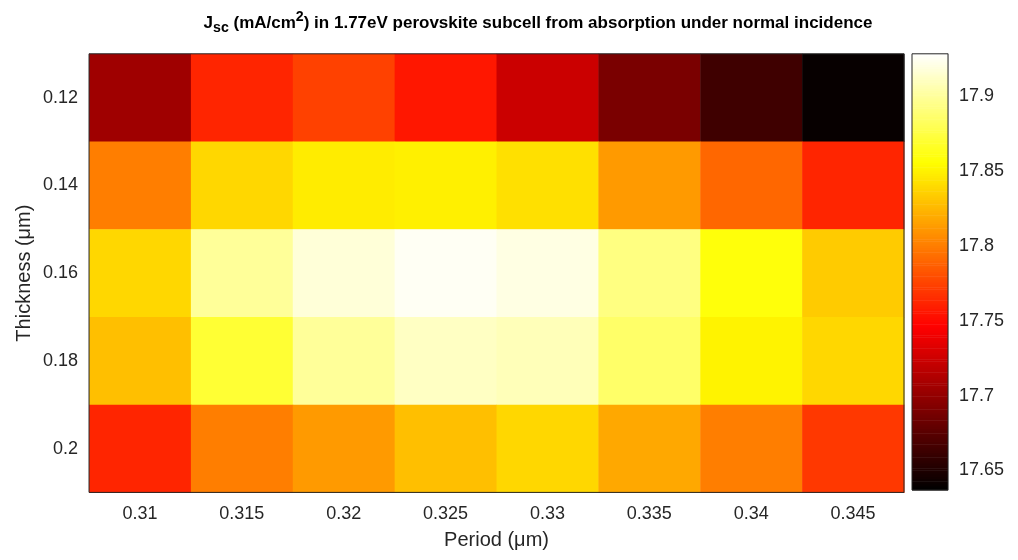 The image size is (1018, 560). Describe the element at coordinates (66, 447) in the screenshot. I see `y-tick-label: 0.2` at that location.